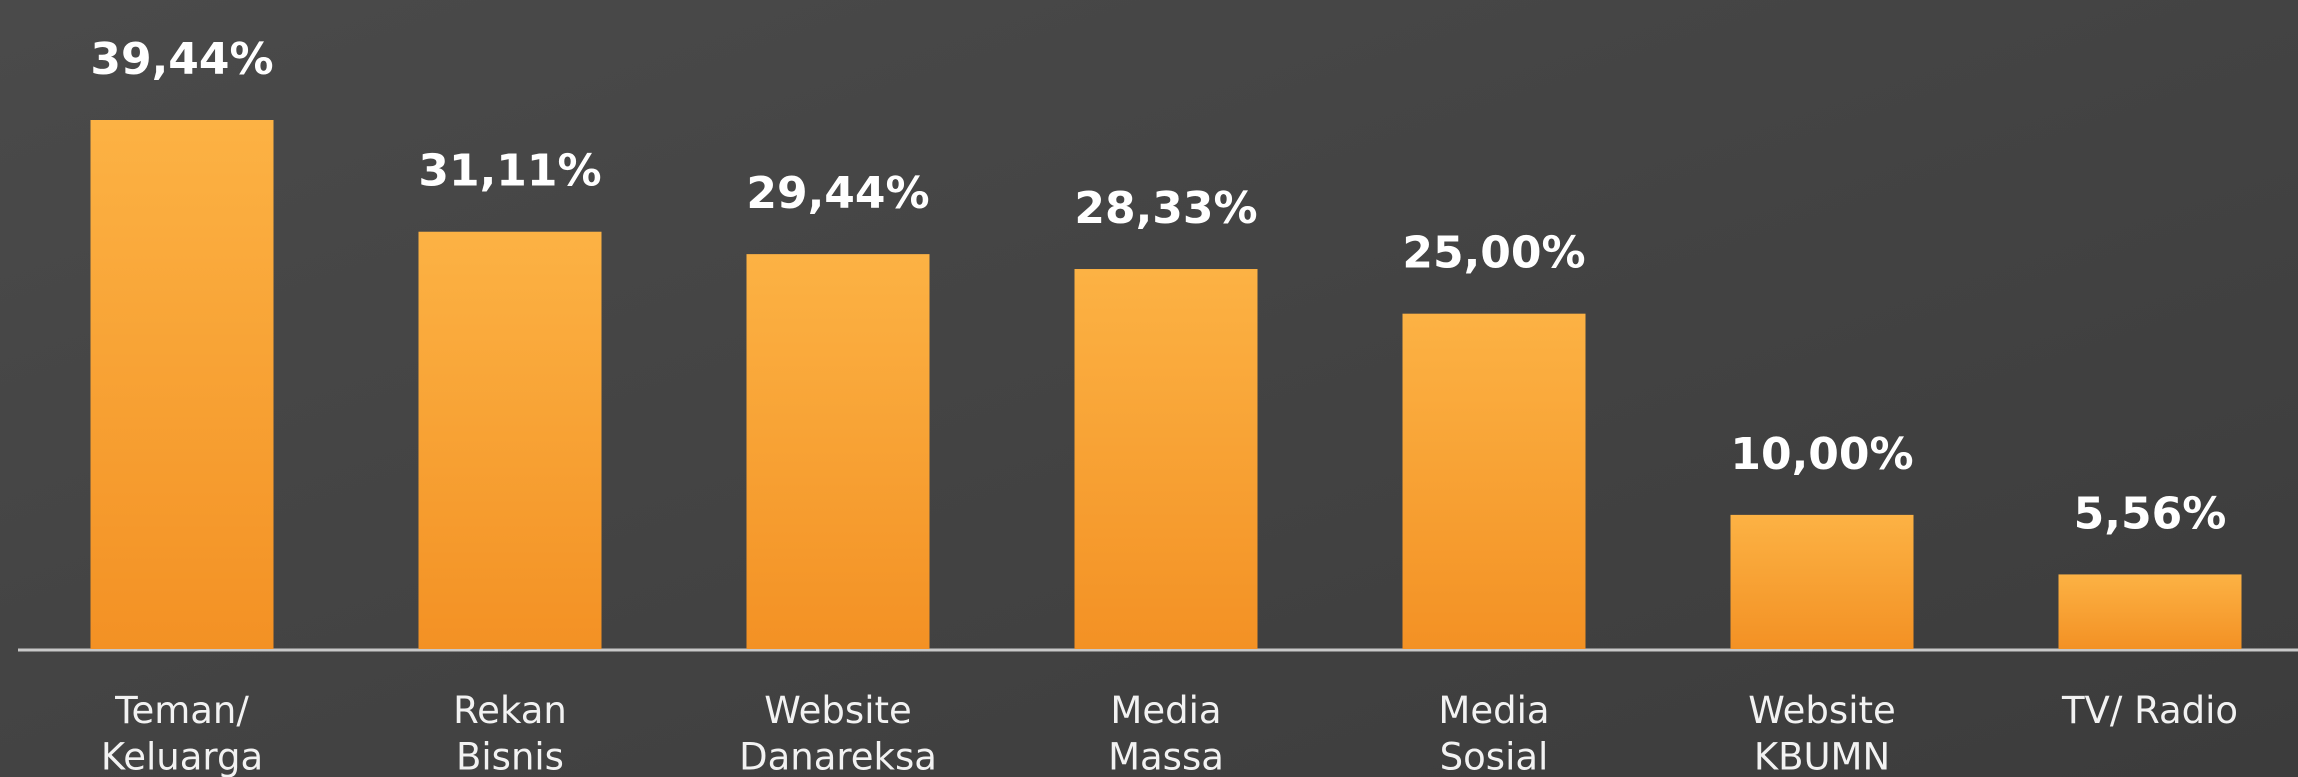  Describe the element at coordinates (1493, 733) in the screenshot. I see `category-label: Media Sosial` at that location.